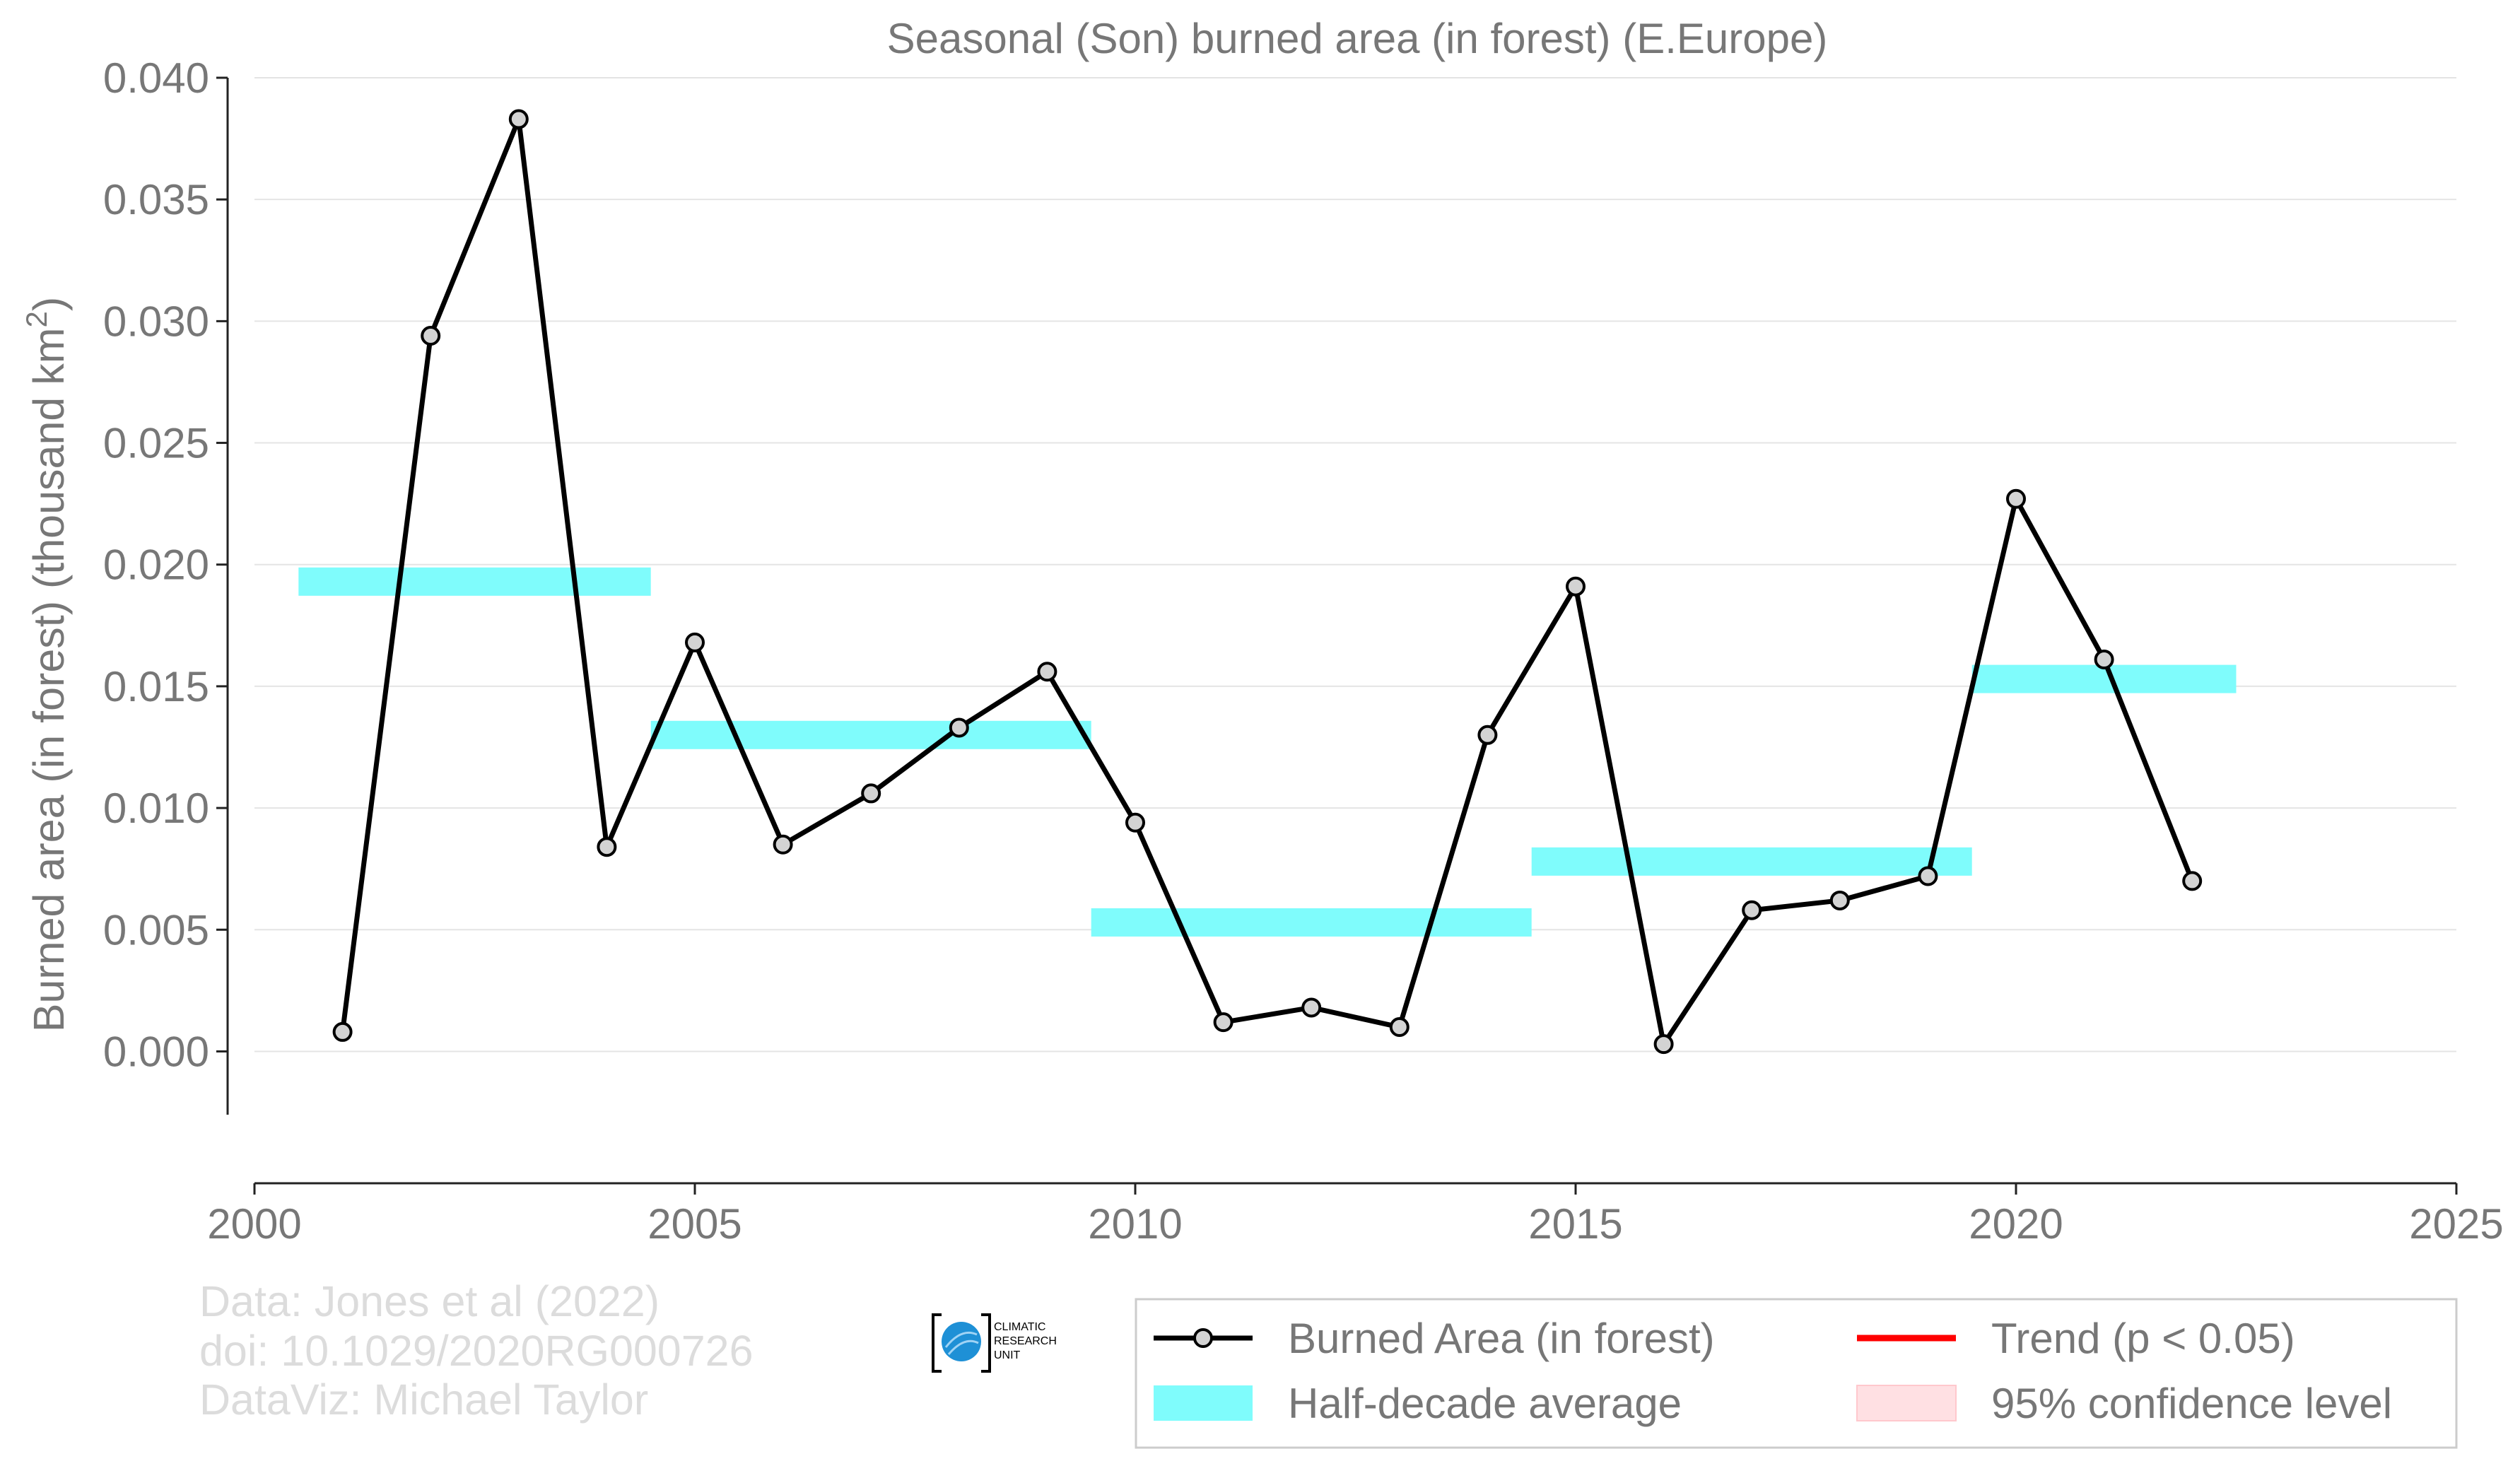  I want to click on y-axis-label: Burned area (in forest) (thousand km2), so click(46, 665).